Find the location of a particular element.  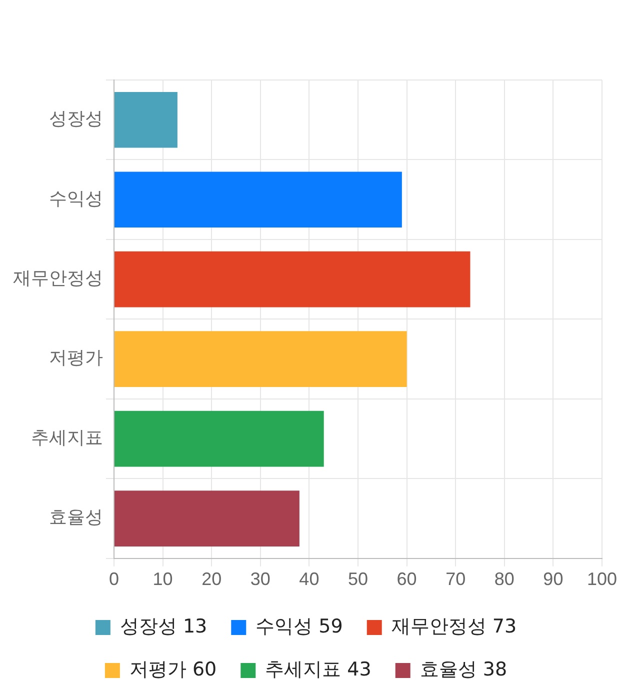

x-tick-label: 70 is located at coordinates (456, 579).